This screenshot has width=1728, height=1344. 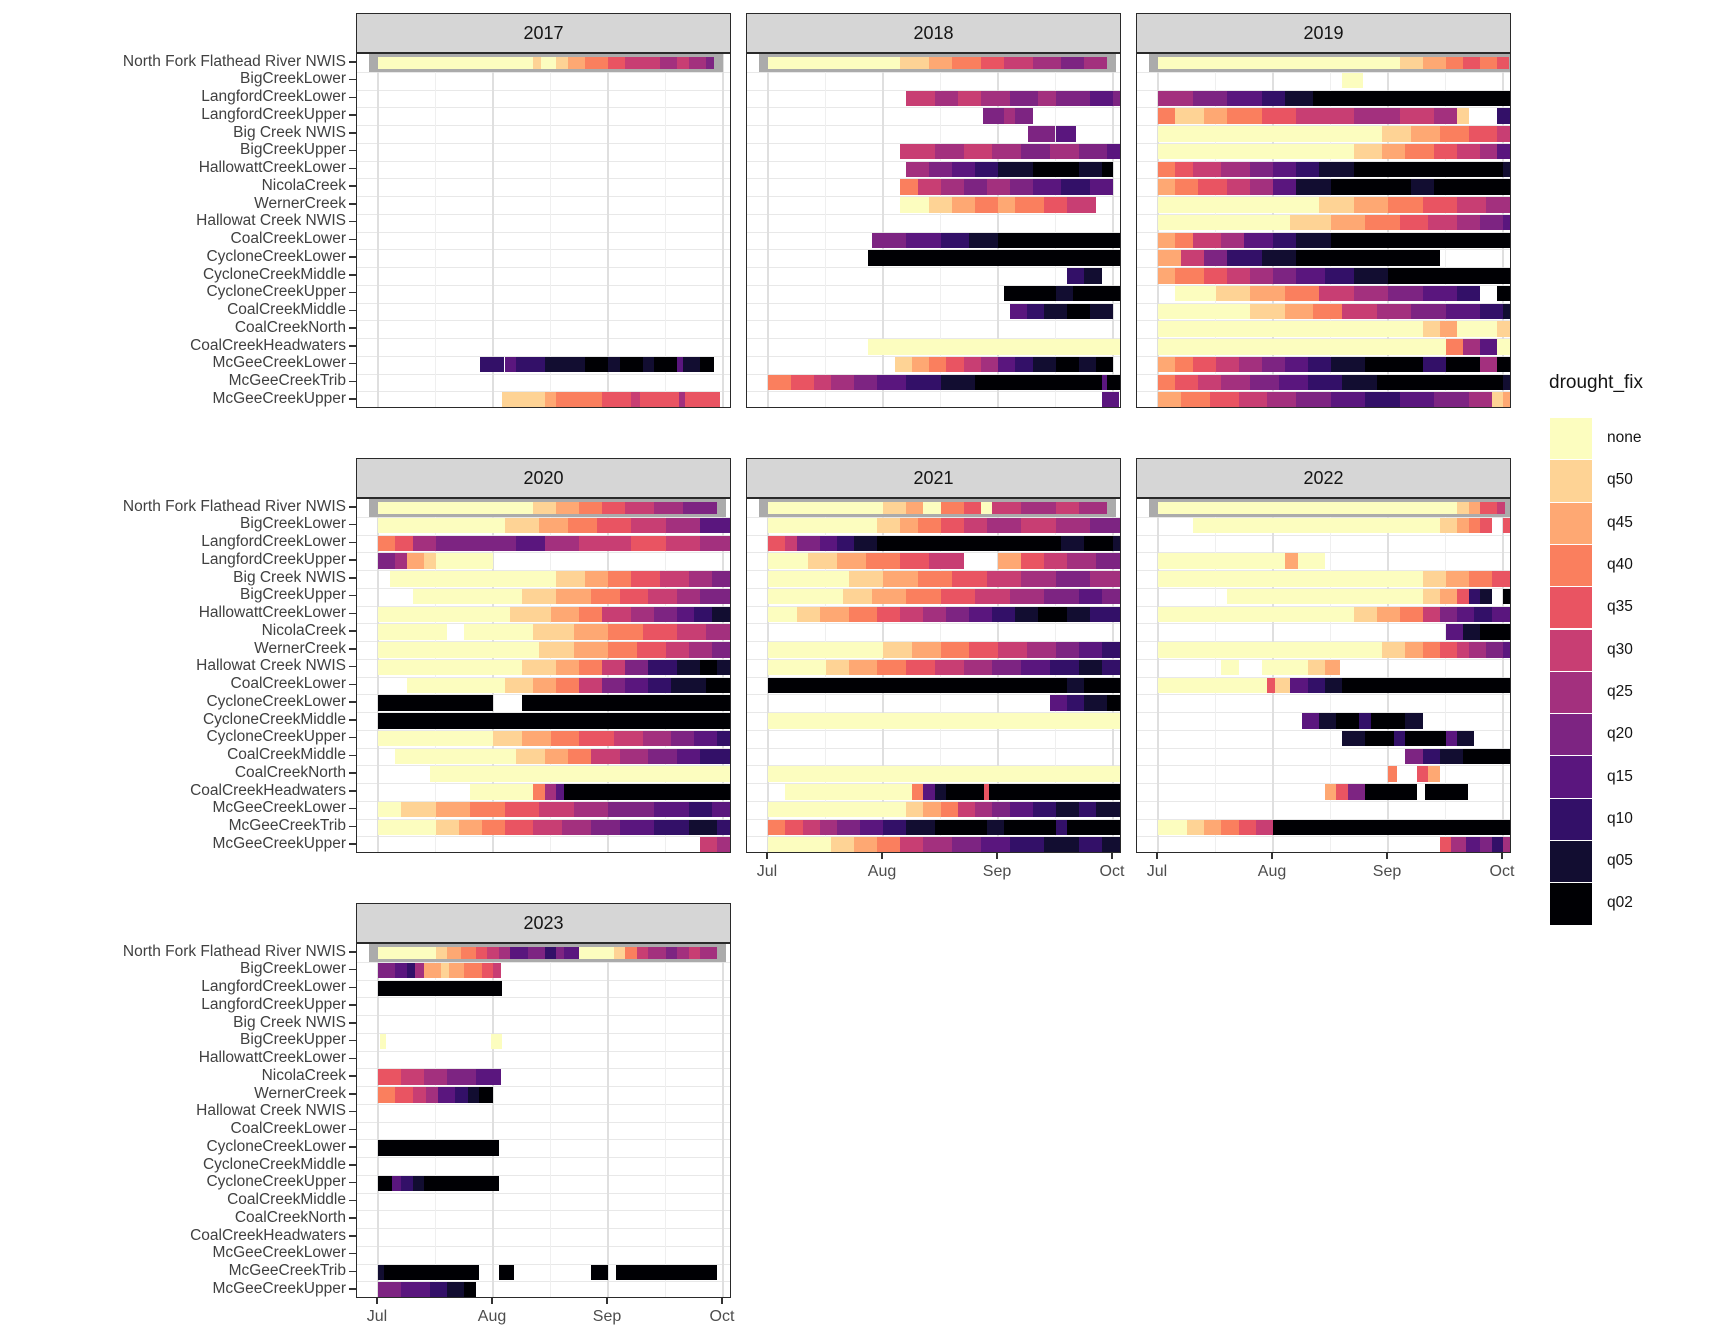 What do you see at coordinates (293, 969) in the screenshot?
I see `y-axis-label: BigCreekLower` at bounding box center [293, 969].